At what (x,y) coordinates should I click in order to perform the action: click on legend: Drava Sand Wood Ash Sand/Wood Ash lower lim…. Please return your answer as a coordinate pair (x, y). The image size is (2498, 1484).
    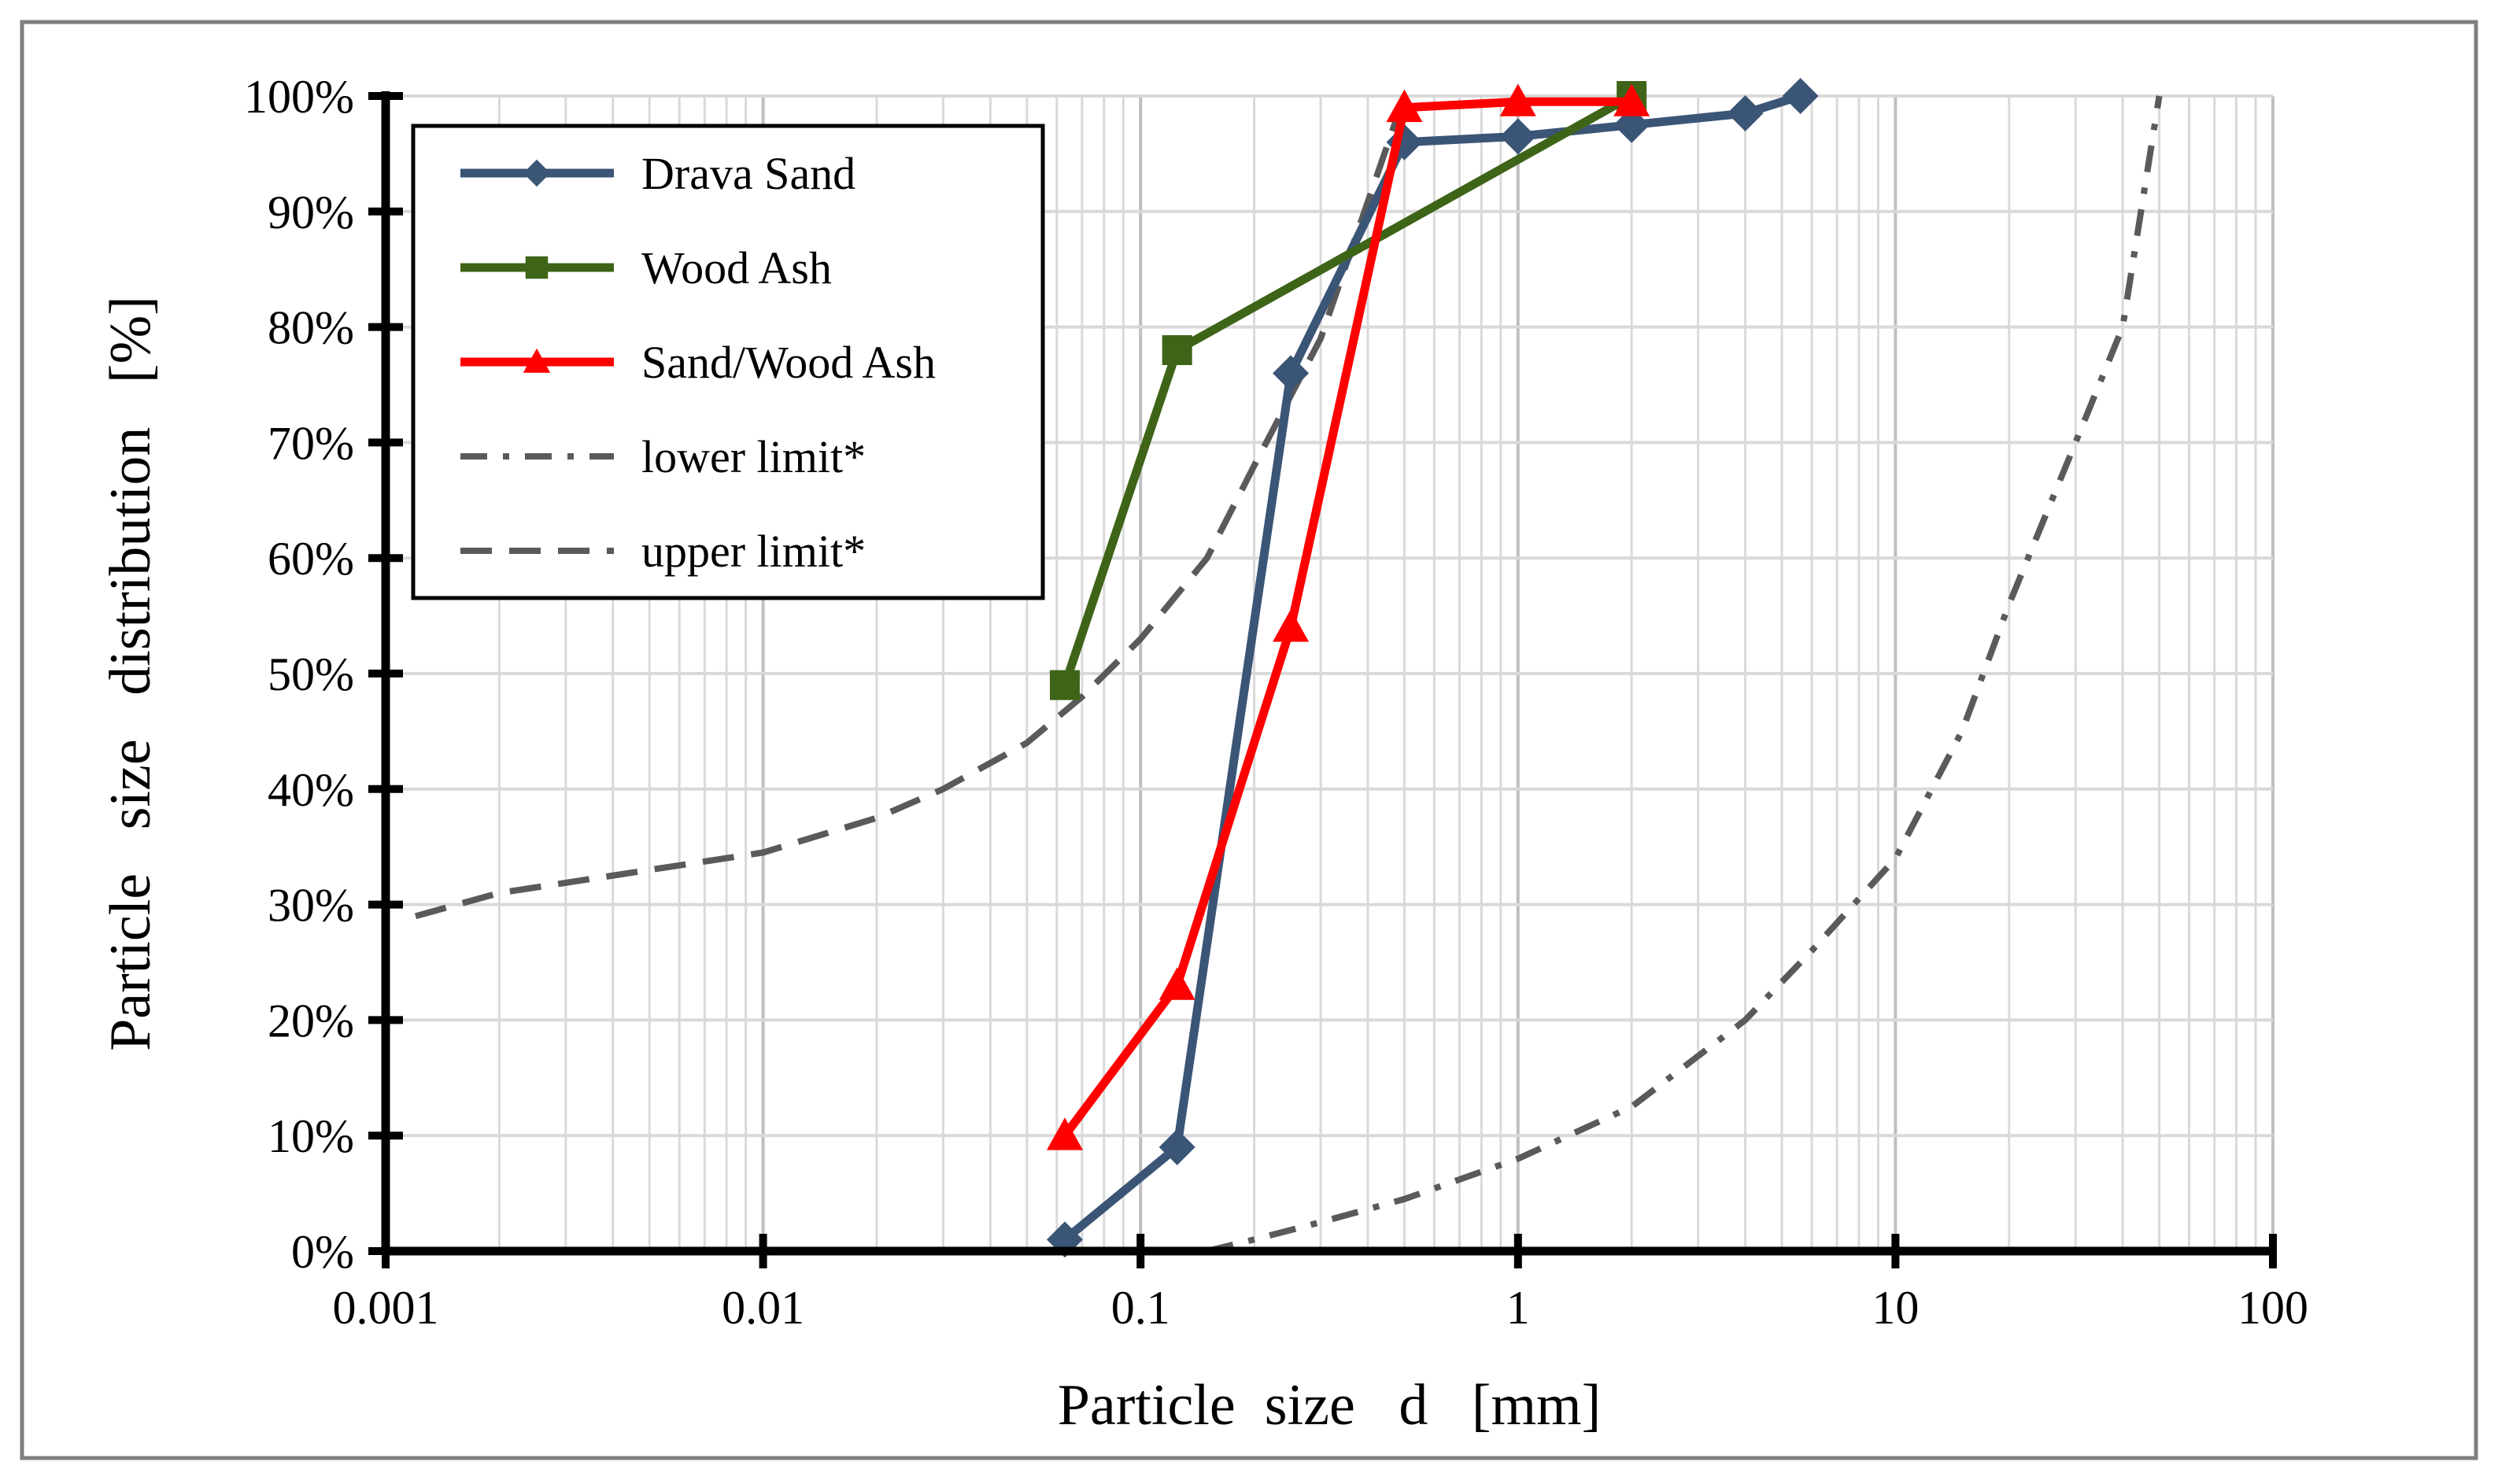
    Looking at the image, I should click on (728, 362).